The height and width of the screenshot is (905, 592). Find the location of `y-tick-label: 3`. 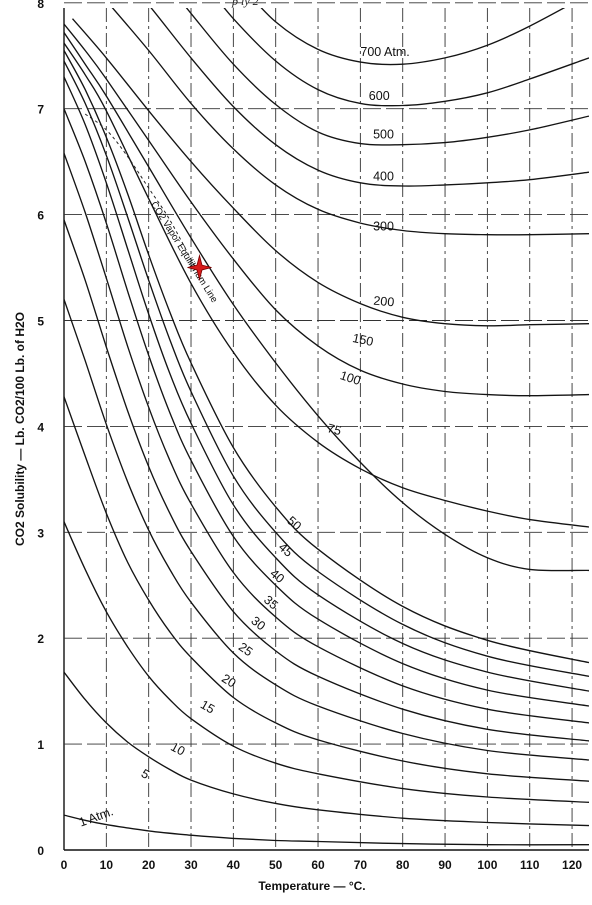

y-tick-label: 3 is located at coordinates (40, 533).